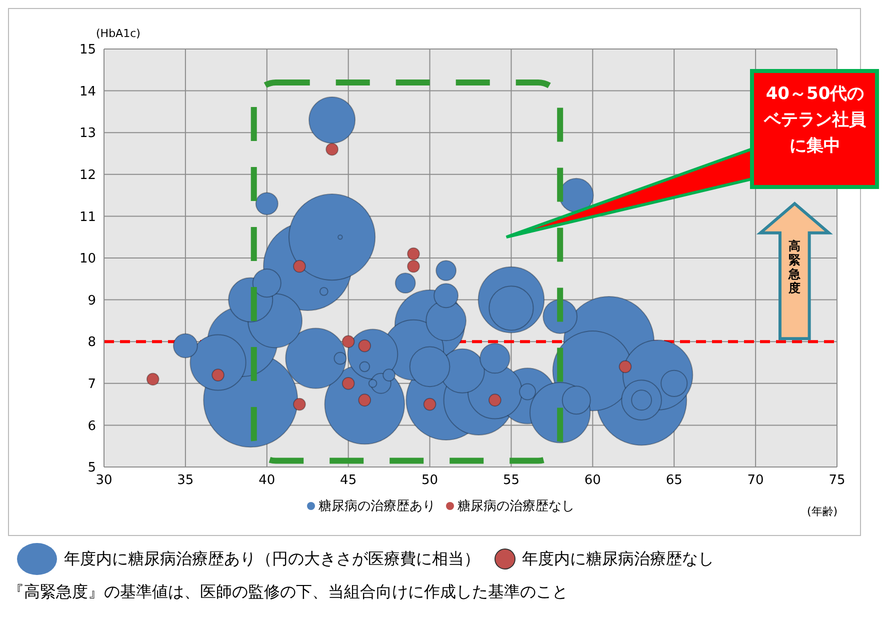  What do you see at coordinates (118, 33) in the screenshot?
I see `y-axis-title: (HbA1c)` at bounding box center [118, 33].